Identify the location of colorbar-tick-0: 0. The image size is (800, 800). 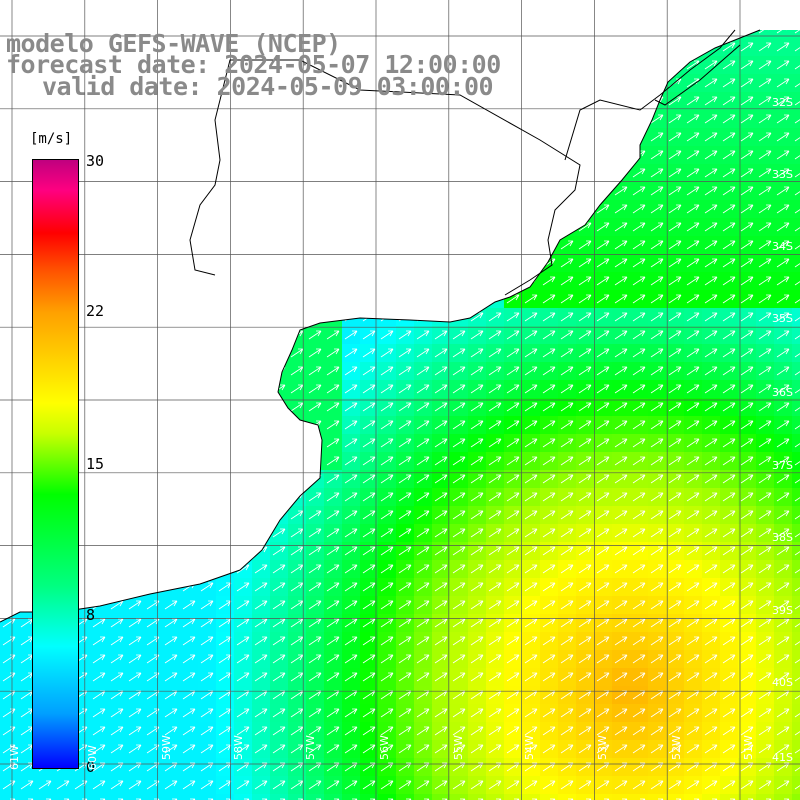
(91, 767).